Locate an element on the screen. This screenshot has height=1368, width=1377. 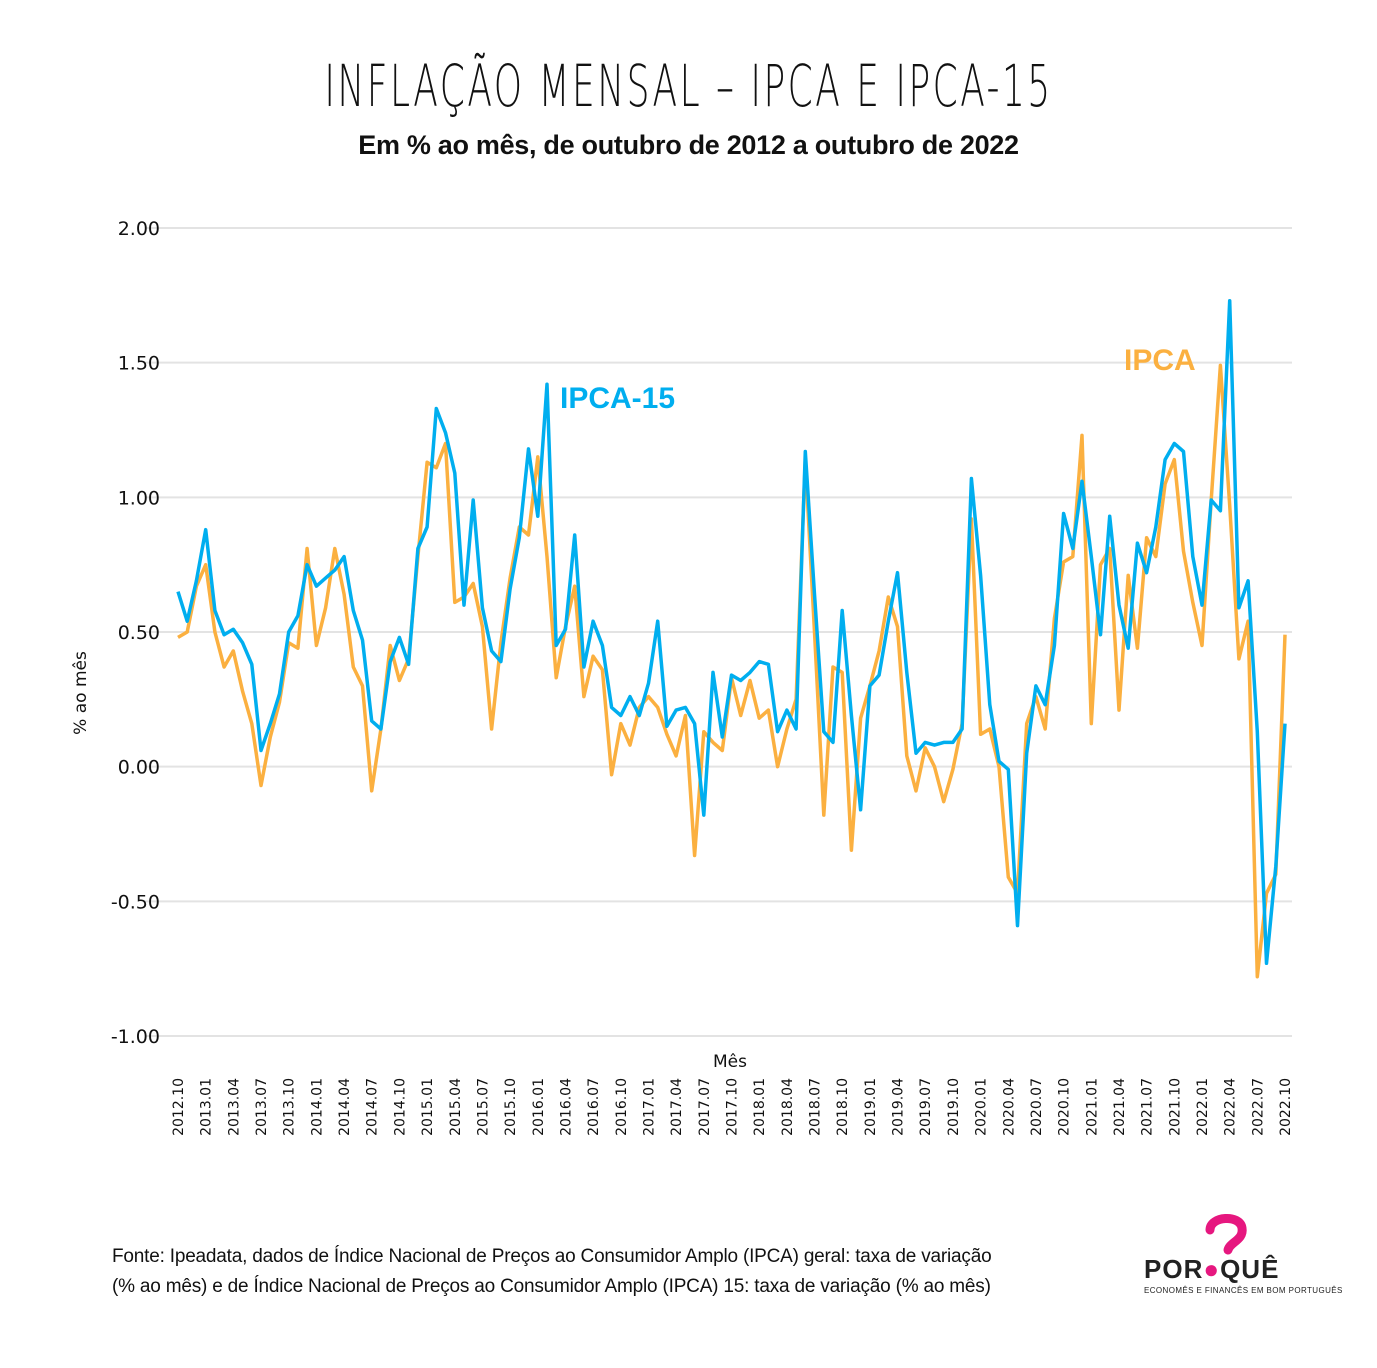
x-tick-label: 2019.04 is located at coordinates (899, 1107).